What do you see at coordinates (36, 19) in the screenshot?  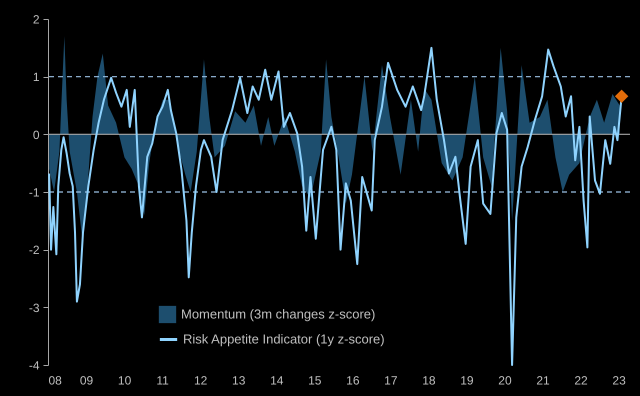 I see `y-tick-label: 2` at bounding box center [36, 19].